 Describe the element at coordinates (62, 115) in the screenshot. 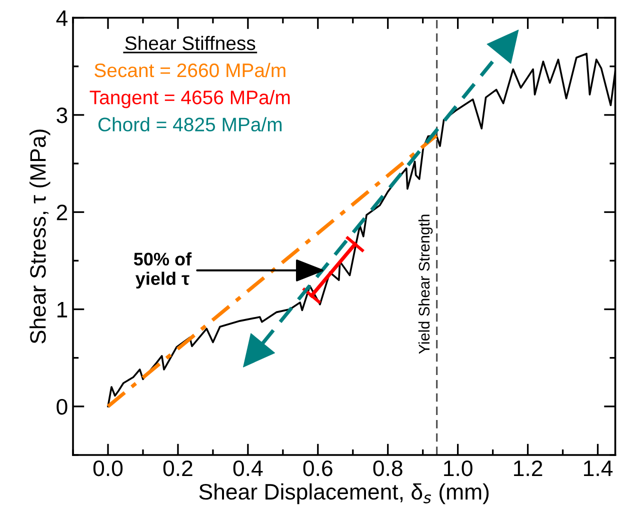

I see `y-tick-label: 3` at that location.